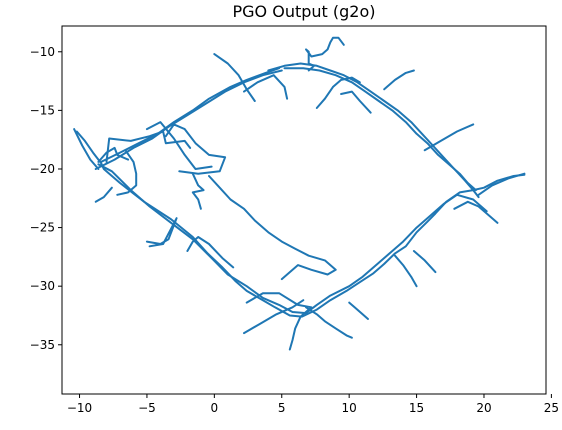  I want to click on x-tick-label: 5, so click(282, 408).